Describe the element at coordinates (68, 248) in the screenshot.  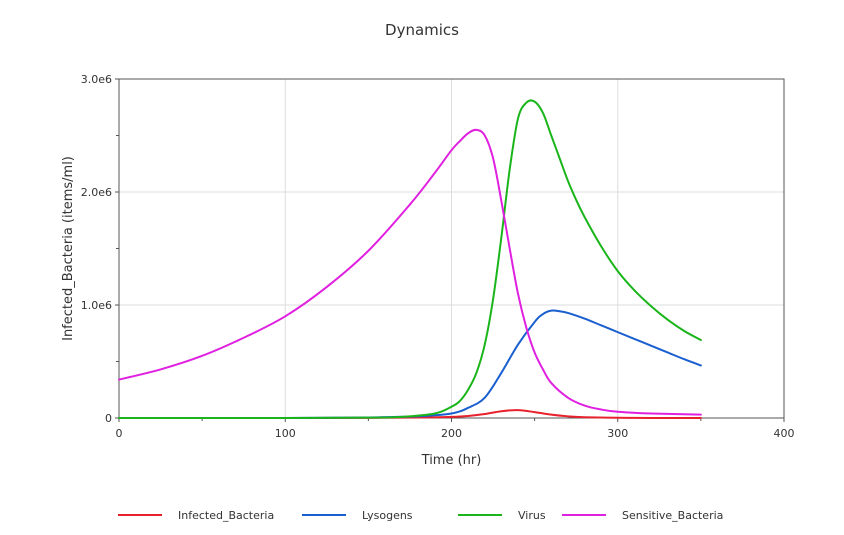
I see `y-axis-title: Infected_Bacteria (items/ml)` at that location.